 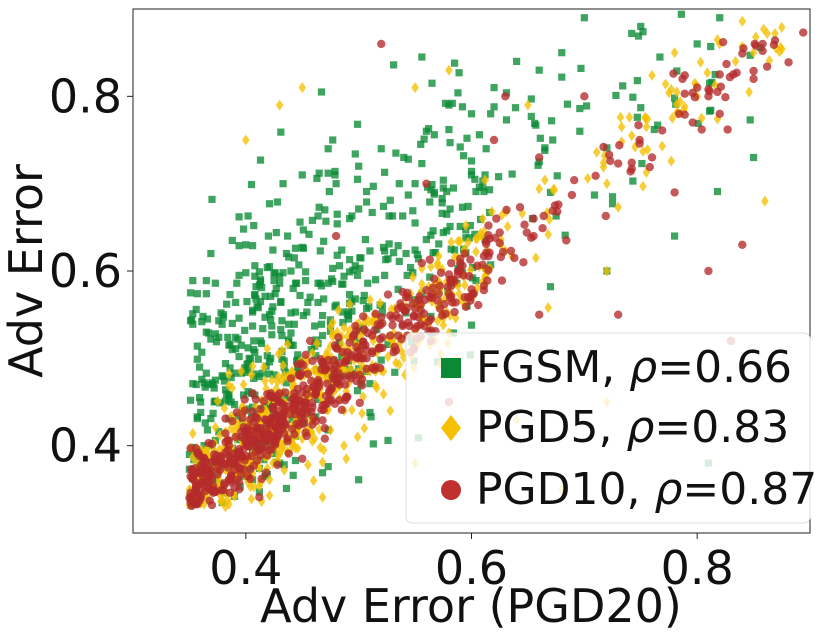 I want to click on legend-marker-pgd5, so click(x=451, y=428).